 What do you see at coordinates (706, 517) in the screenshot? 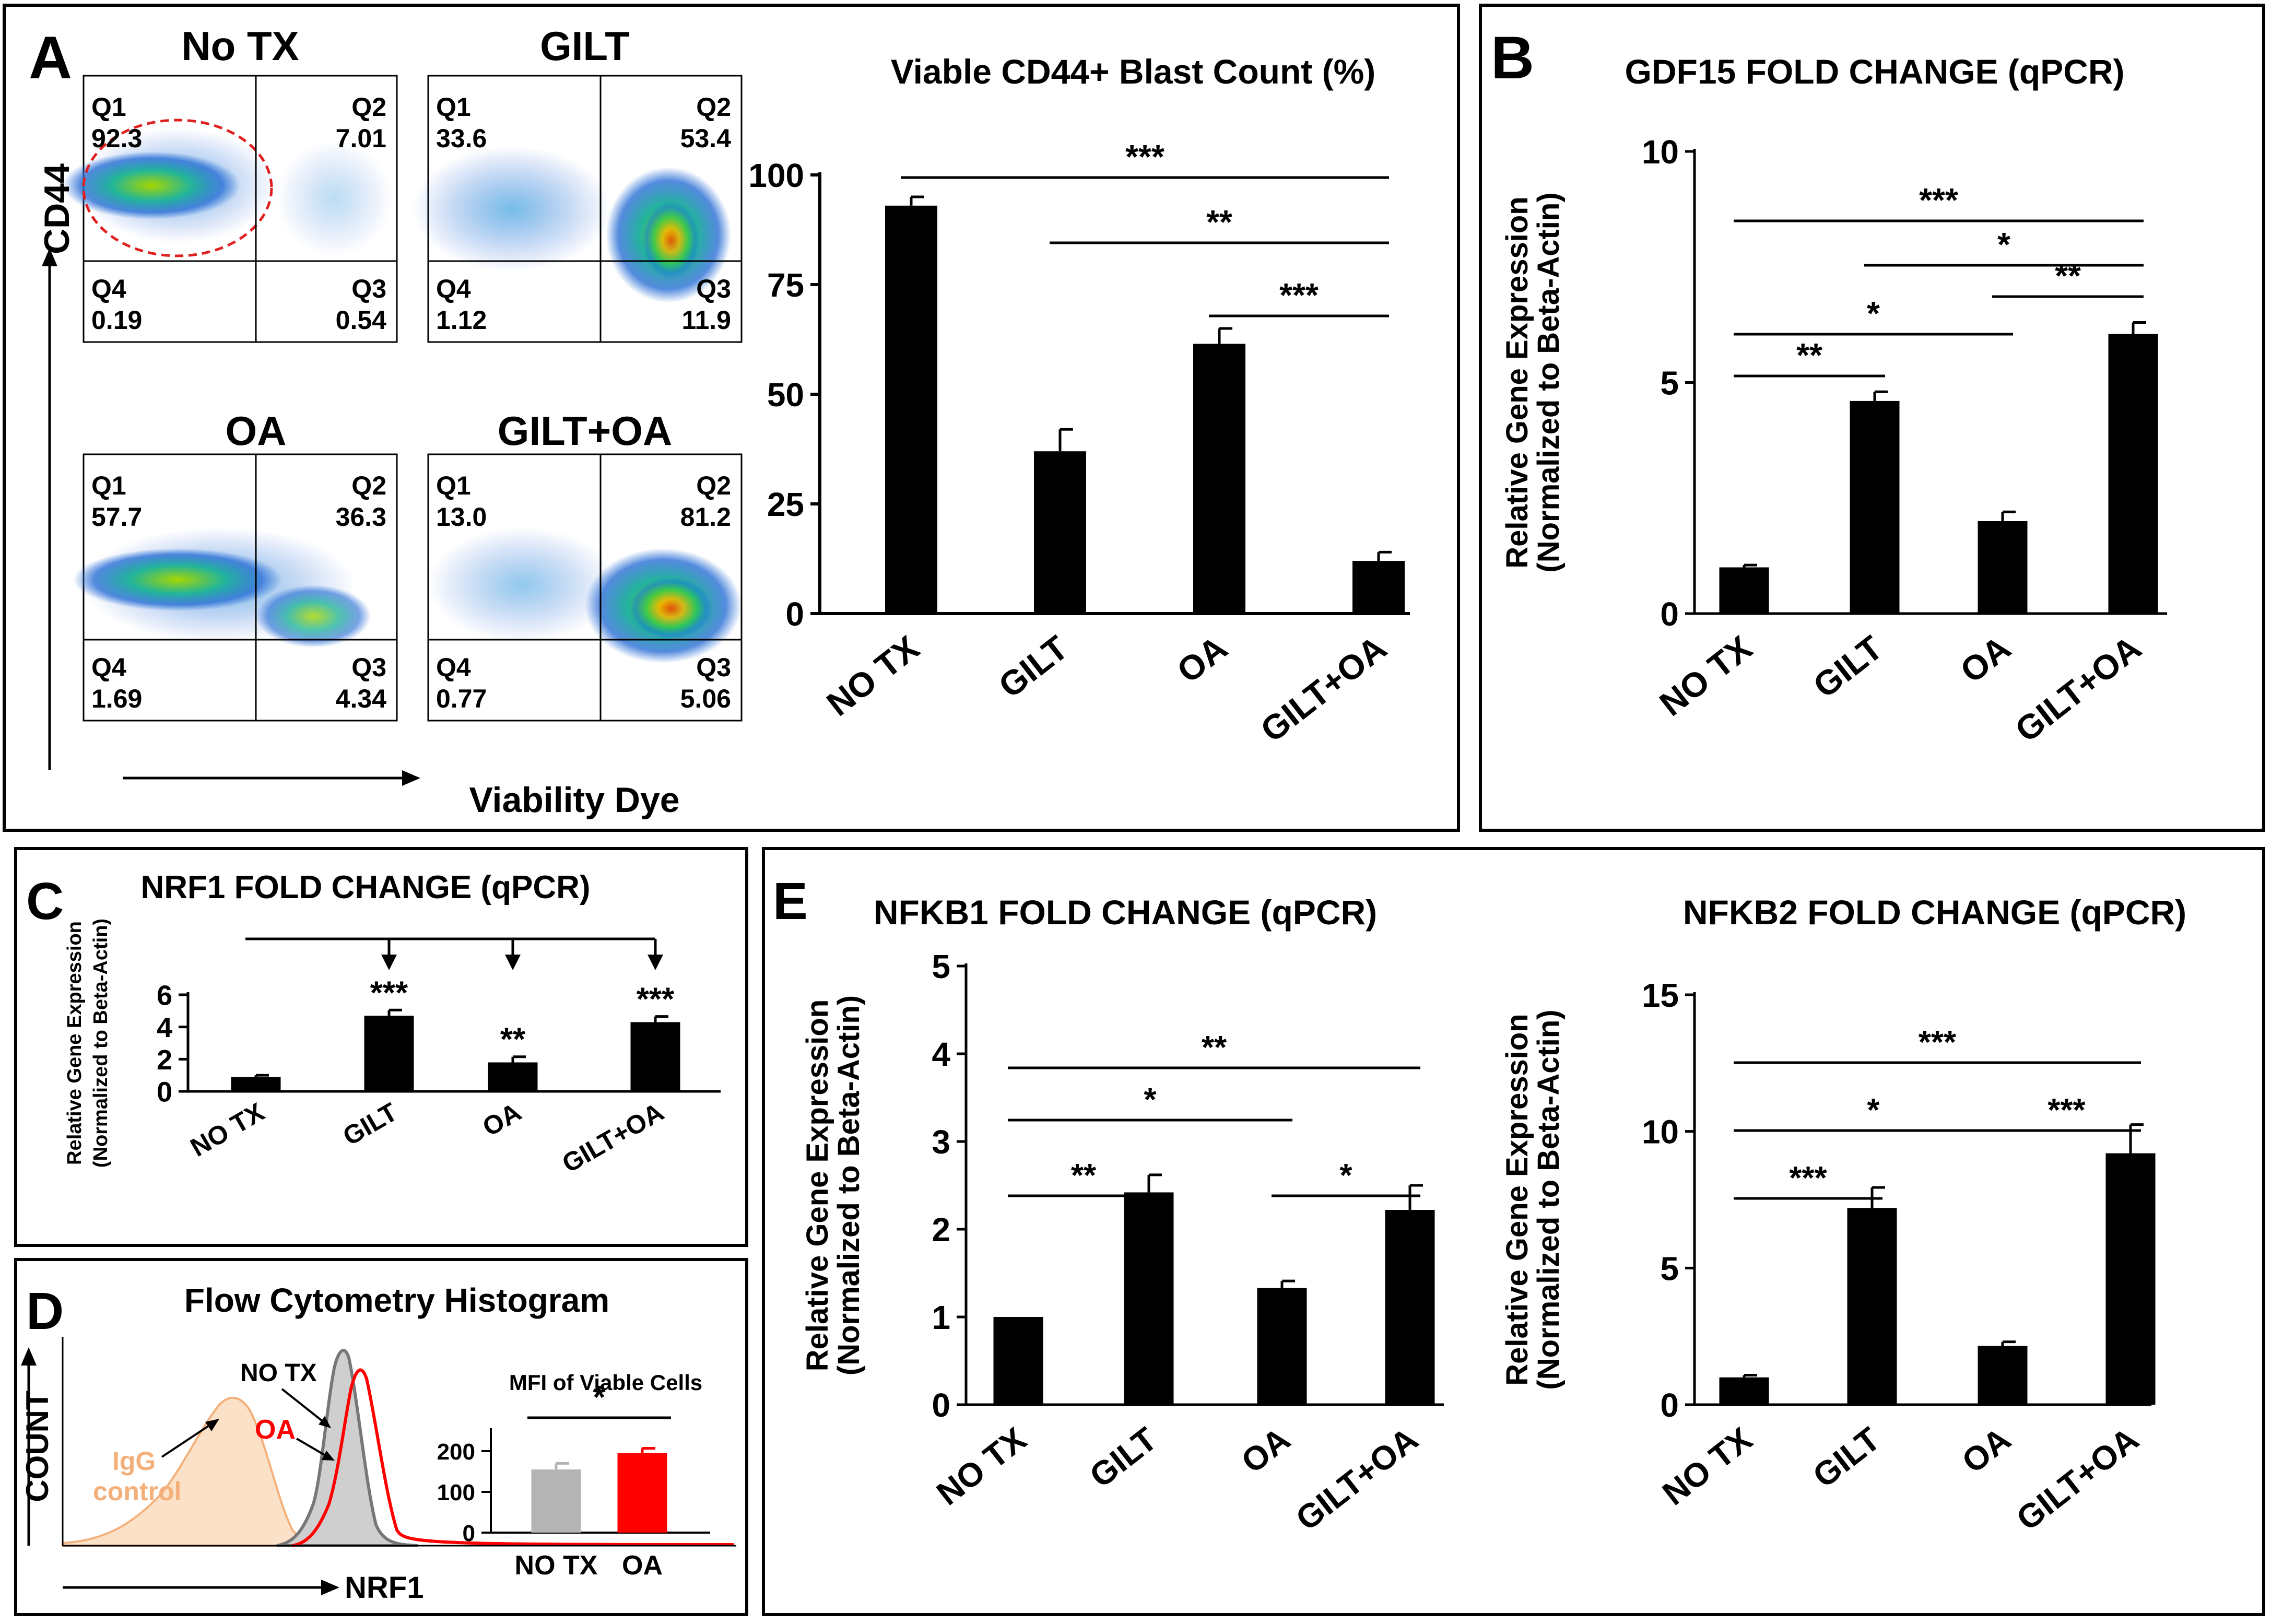
I see `quadrant-value: 81.2` at bounding box center [706, 517].